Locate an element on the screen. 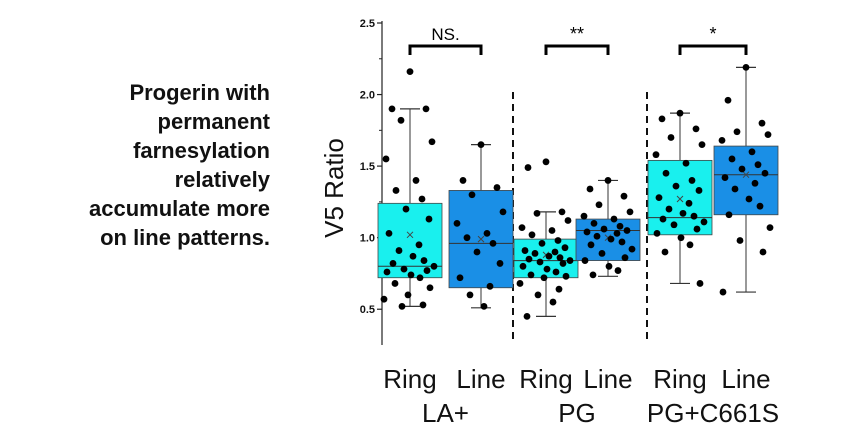 The height and width of the screenshot is (432, 853). x-group-label: LA+ is located at coordinates (445, 413).